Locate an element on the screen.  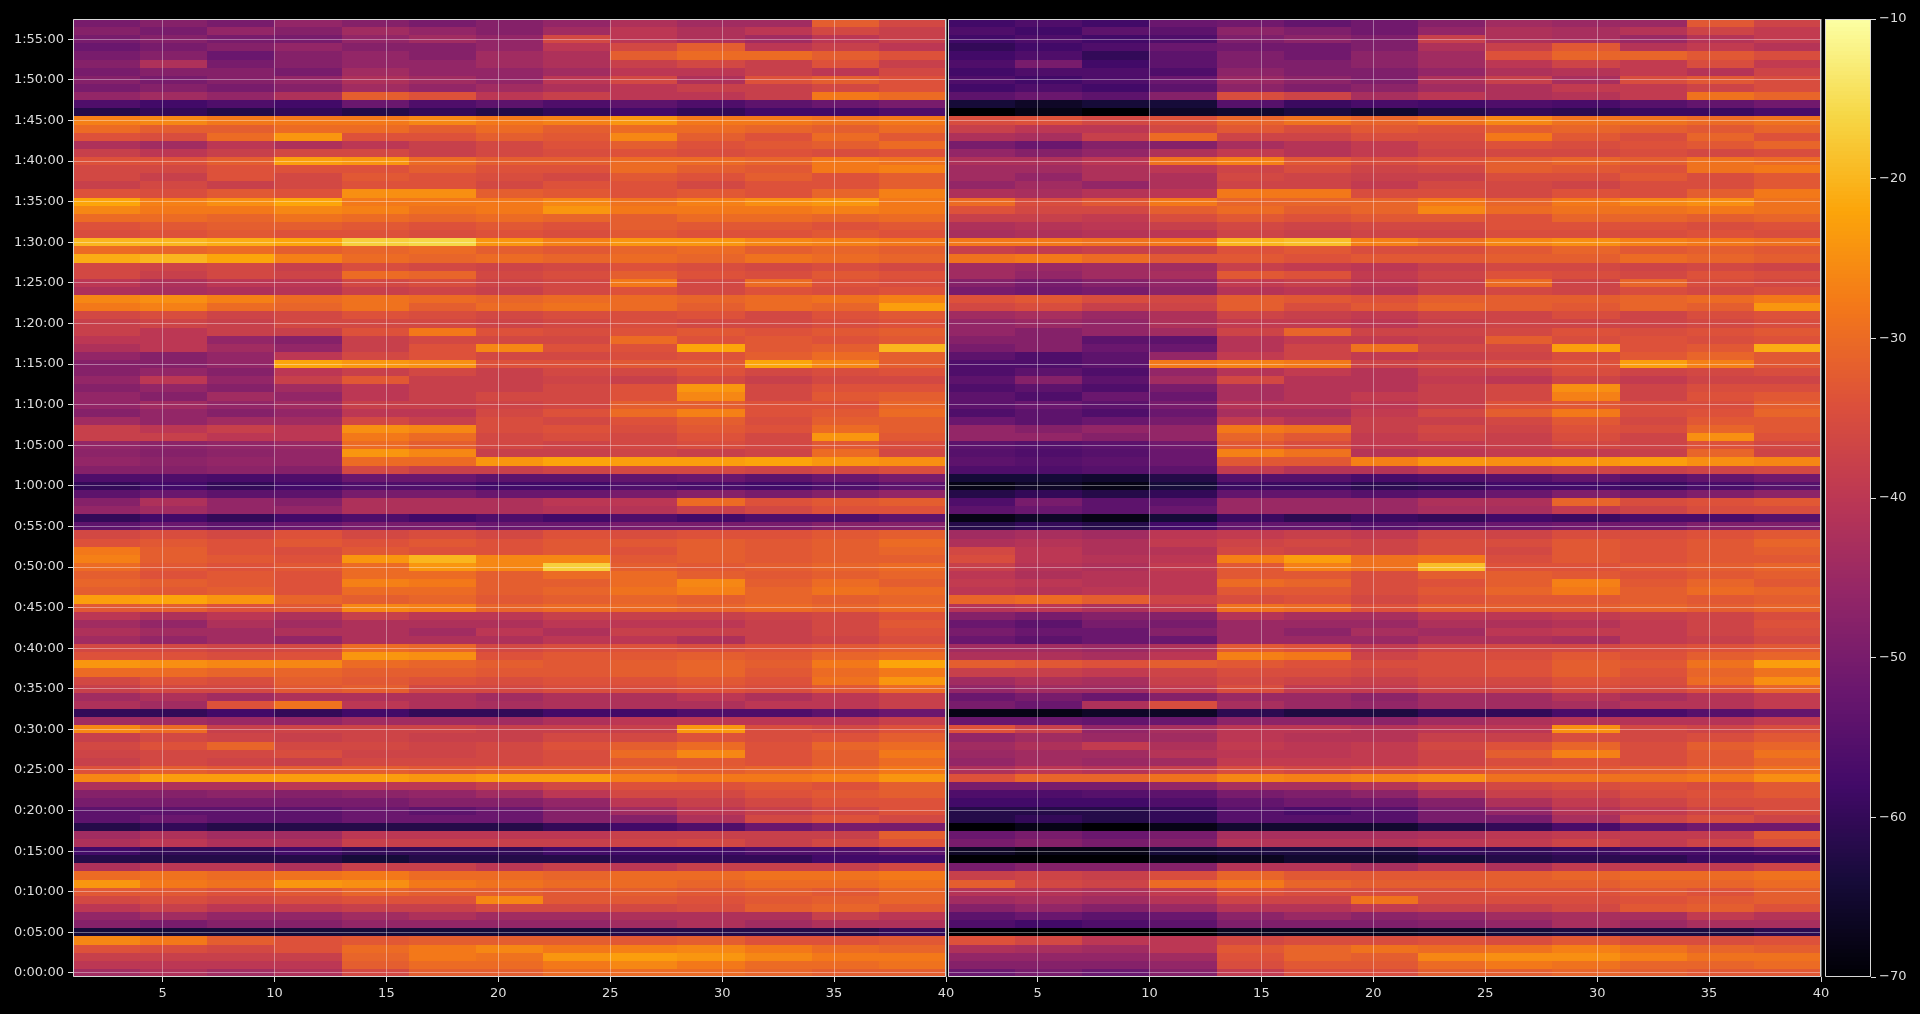
y-tick-label: 0:05:00 is located at coordinates (38, 931).